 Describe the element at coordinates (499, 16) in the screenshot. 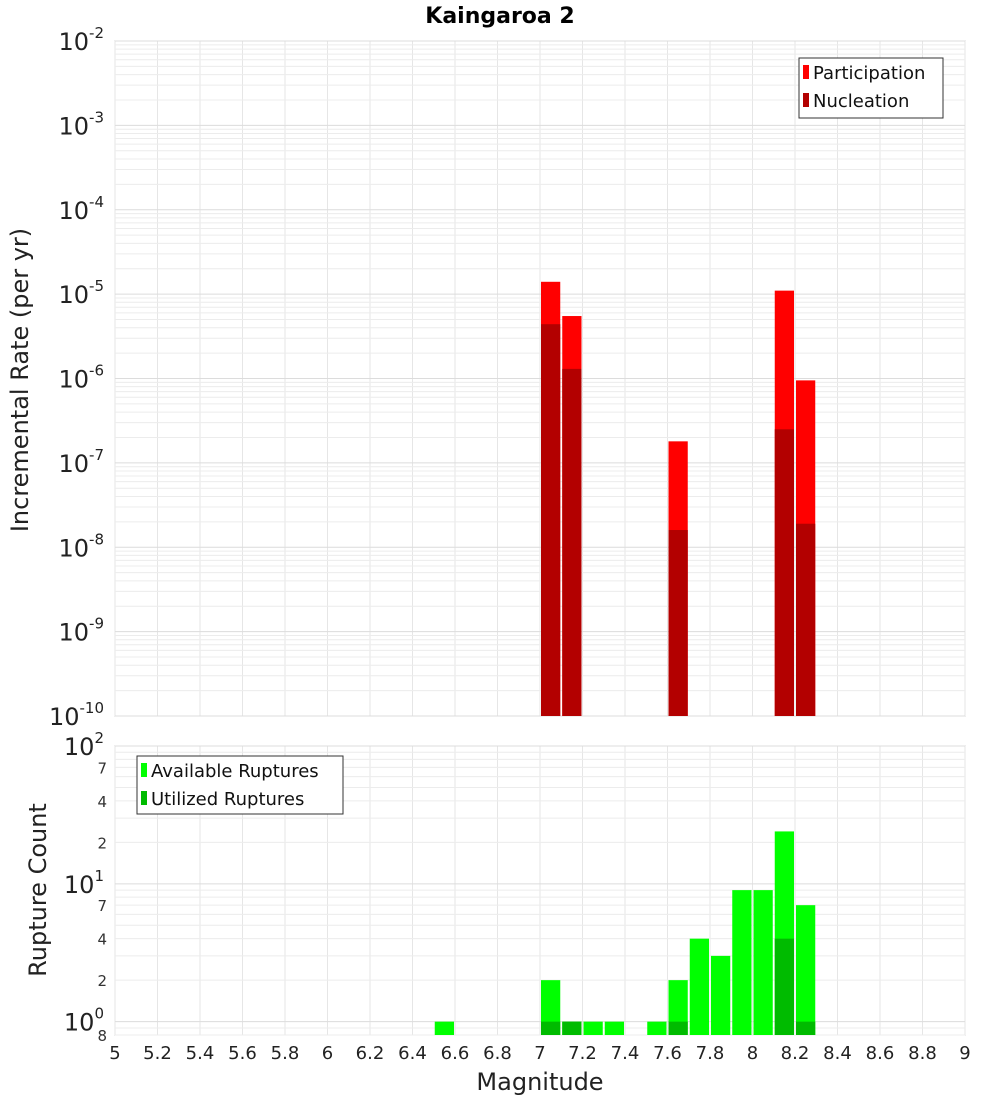

I see `chart-title: Kaingaroa 2` at that location.